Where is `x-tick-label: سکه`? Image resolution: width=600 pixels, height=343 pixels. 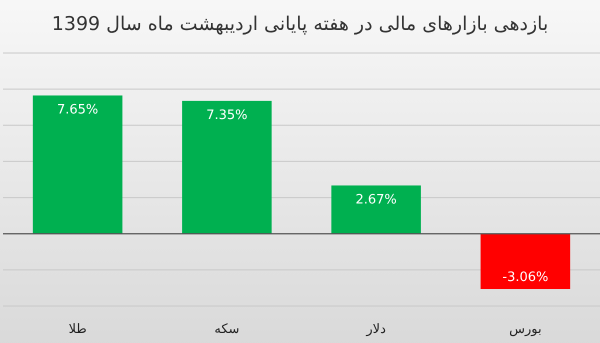
x-tick-label: سکه is located at coordinates (227, 329).